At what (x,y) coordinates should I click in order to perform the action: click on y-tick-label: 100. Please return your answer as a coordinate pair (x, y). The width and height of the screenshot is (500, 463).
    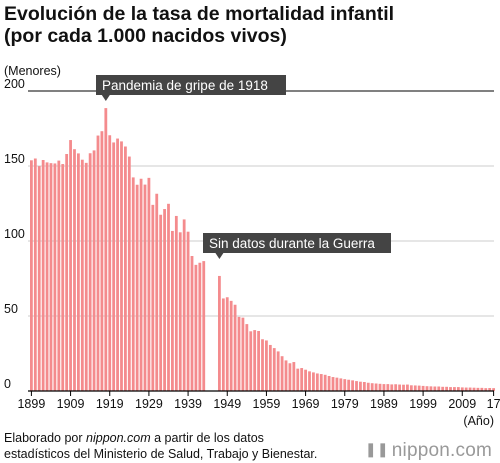
    Looking at the image, I should click on (14, 234).